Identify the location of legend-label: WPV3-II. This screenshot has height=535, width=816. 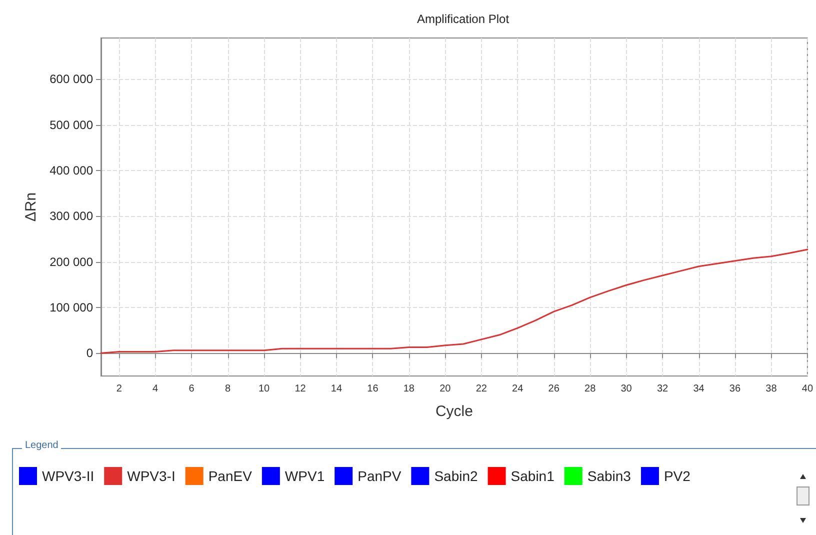
(68, 476).